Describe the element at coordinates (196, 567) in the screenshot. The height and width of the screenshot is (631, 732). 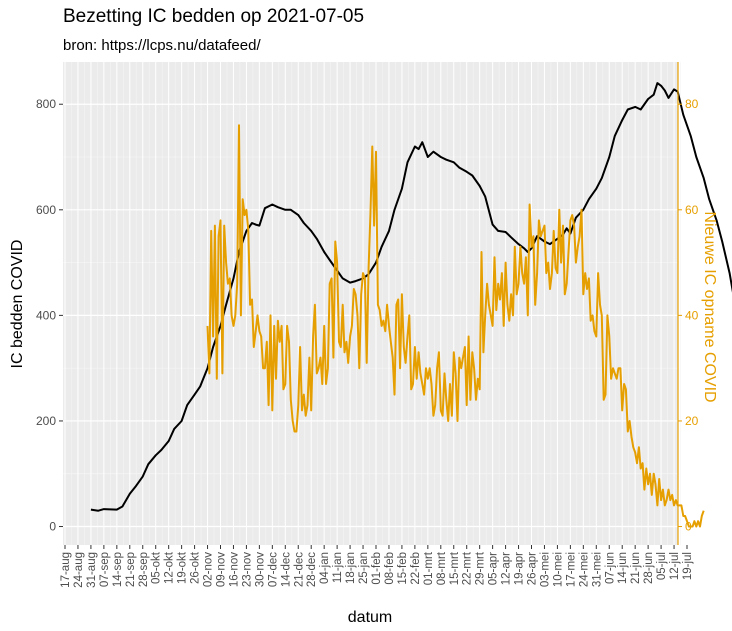
I see `x-tick-label: 26-okt` at that location.